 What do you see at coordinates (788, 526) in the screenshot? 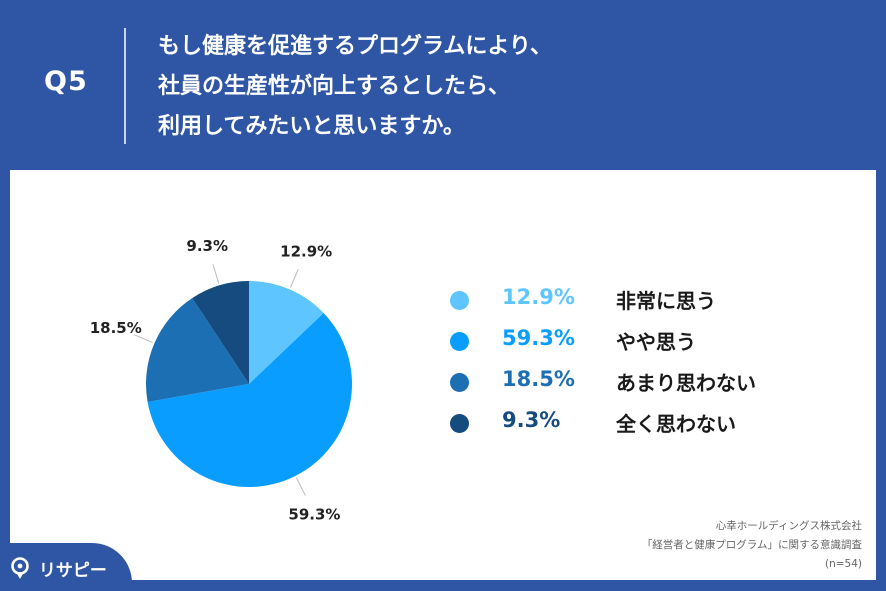
I see `source-company: 心幸ホールディングス株式会社` at bounding box center [788, 526].